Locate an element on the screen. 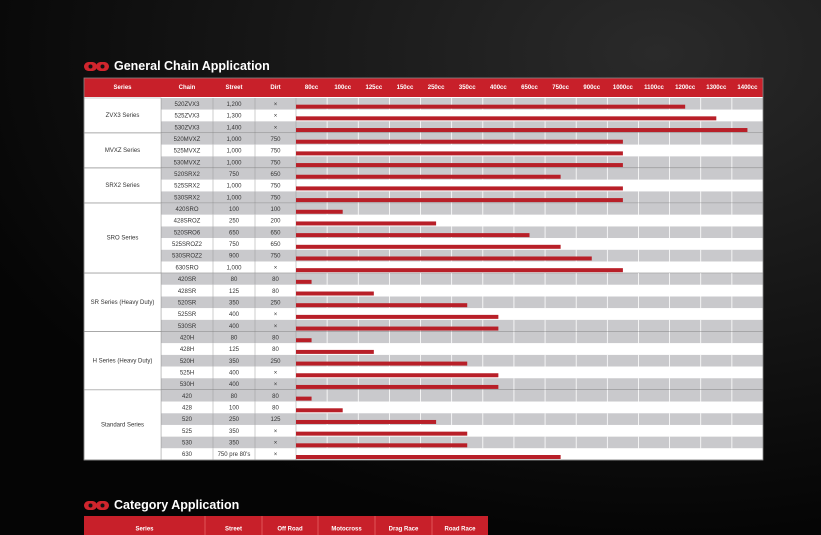 The width and height of the screenshot is (821, 535). series-name: H Series (Heavy Duty) is located at coordinates (123, 361).